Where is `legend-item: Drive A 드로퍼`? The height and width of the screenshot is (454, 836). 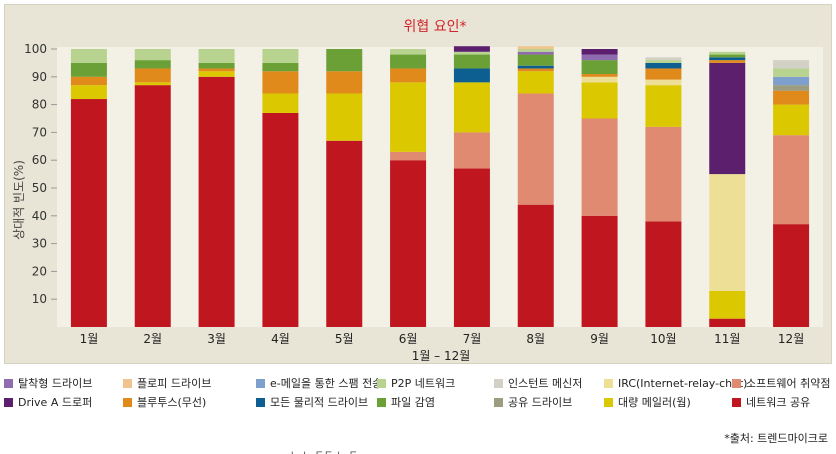
legend-item: Drive A 드로퍼 is located at coordinates (48, 402).